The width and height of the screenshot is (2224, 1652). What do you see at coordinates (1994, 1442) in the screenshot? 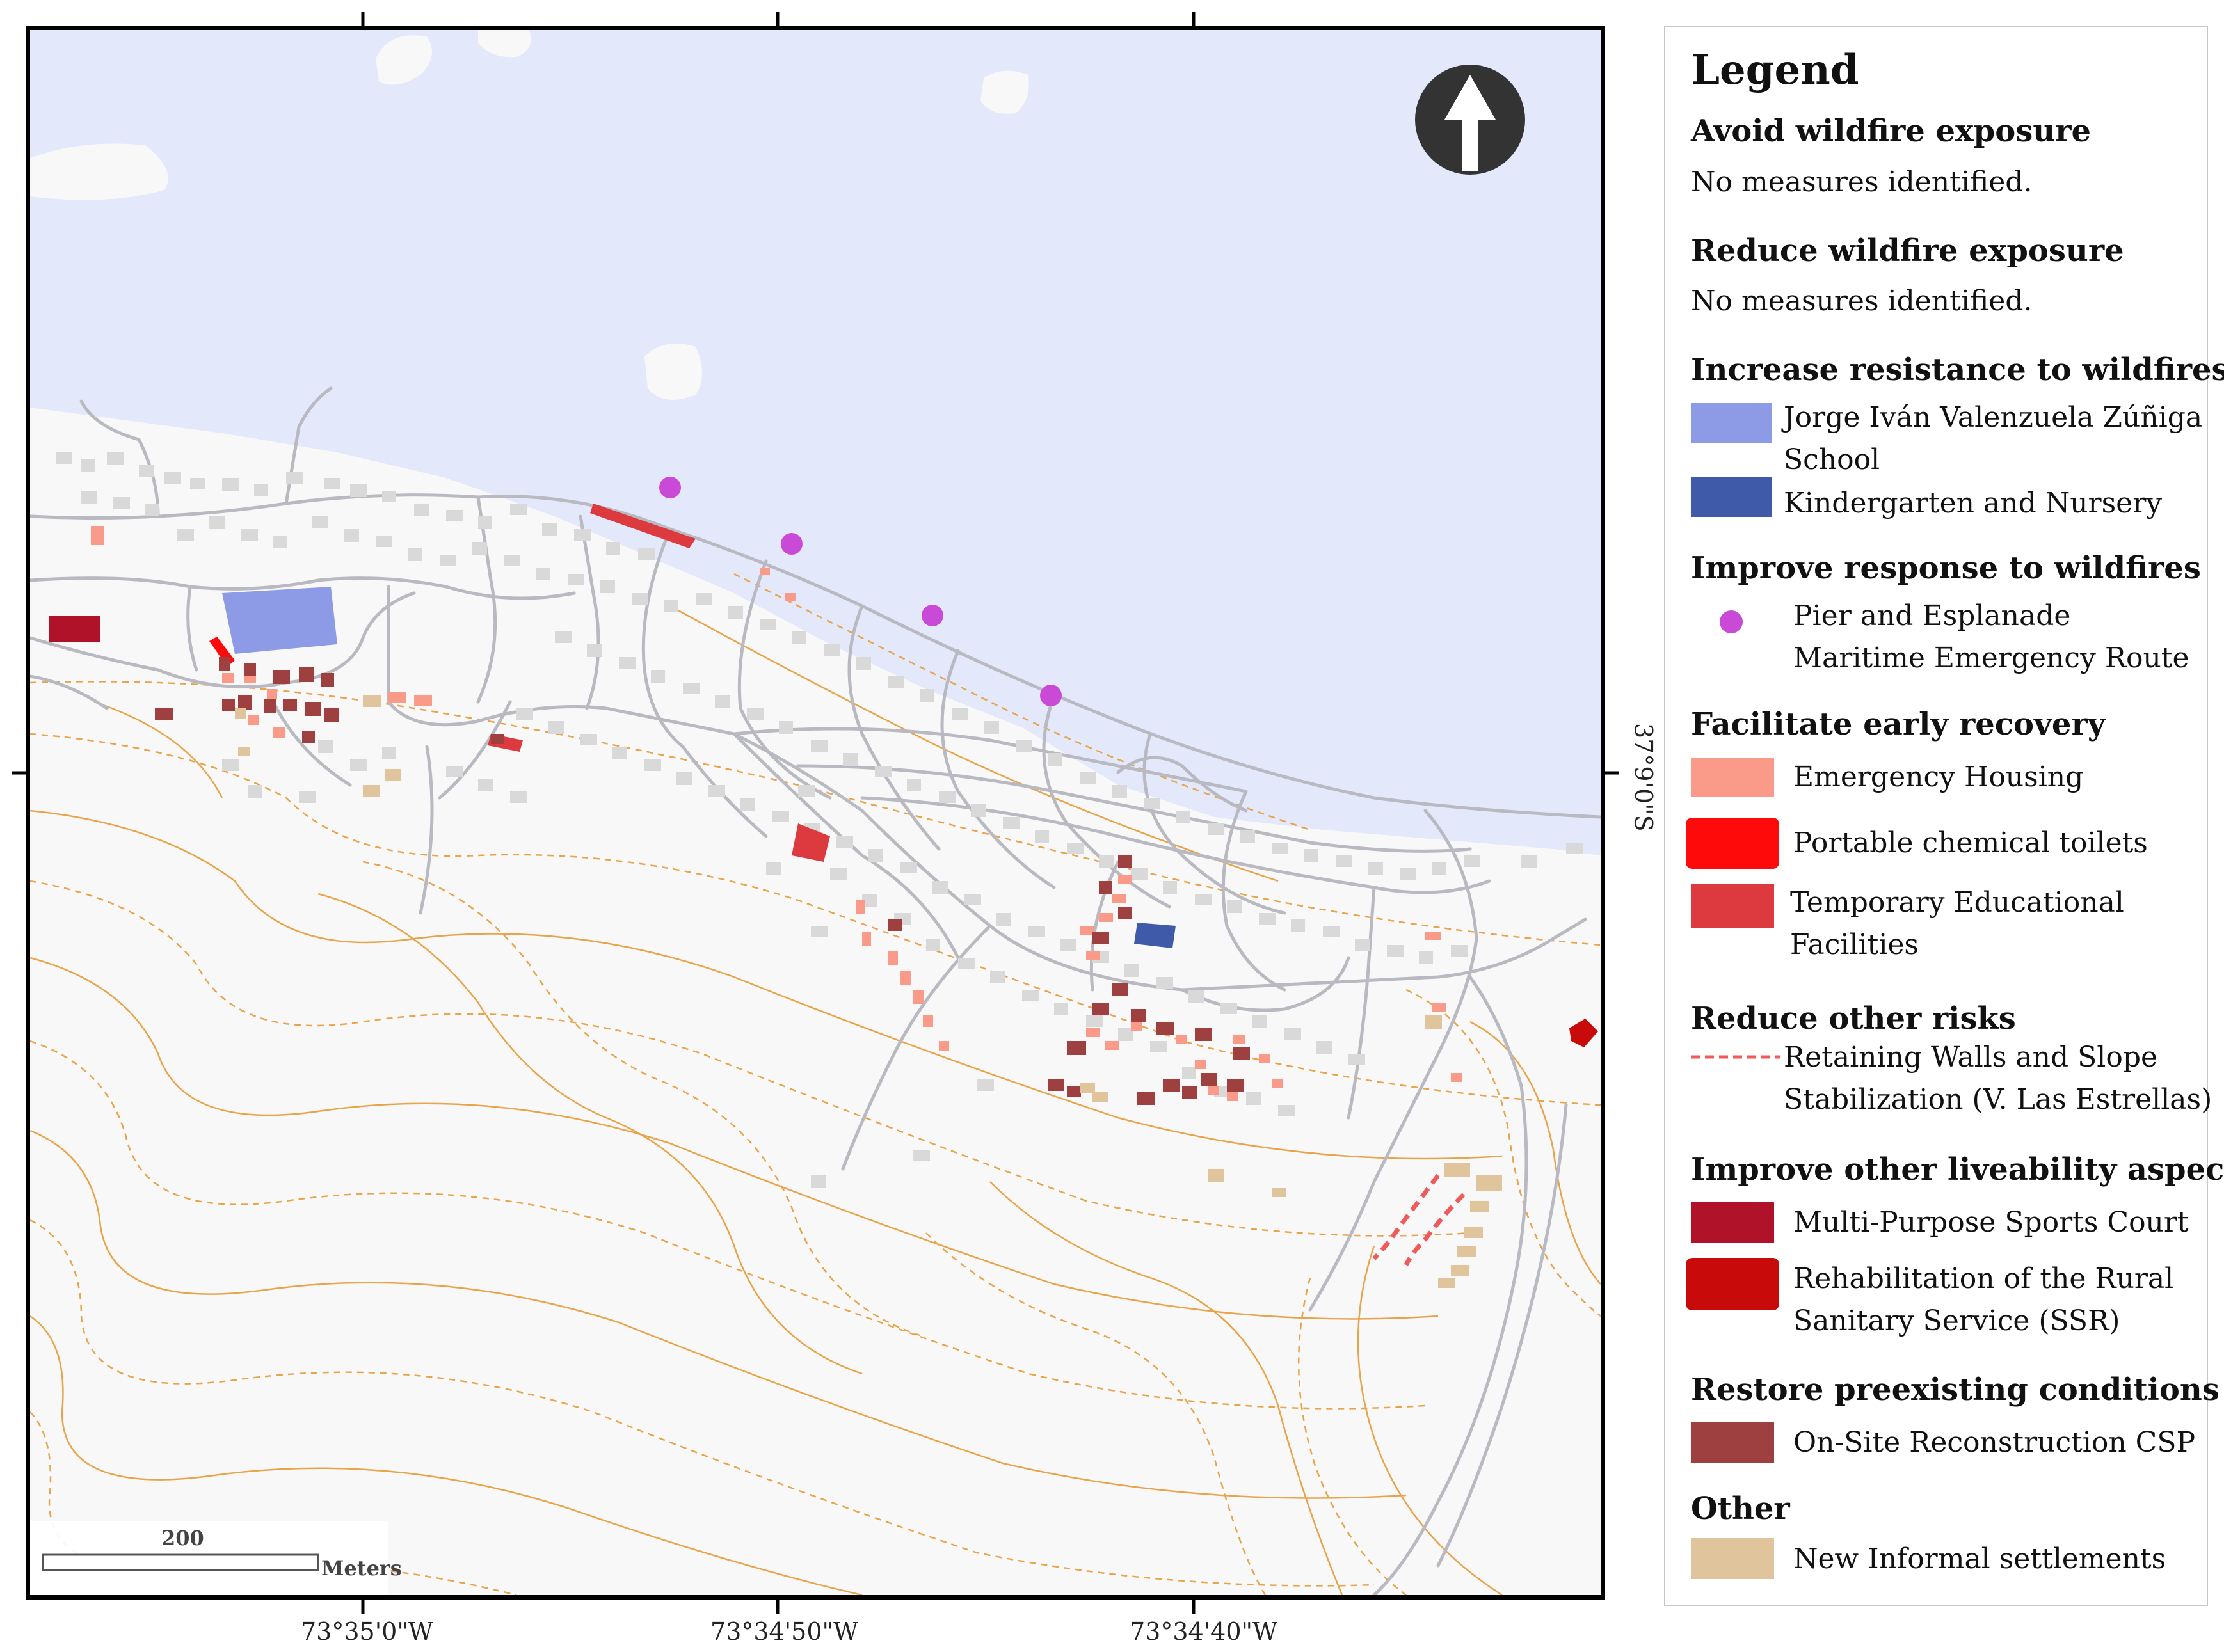
I see `legend-label: On-Site Reconstruction CSP` at bounding box center [1994, 1442].